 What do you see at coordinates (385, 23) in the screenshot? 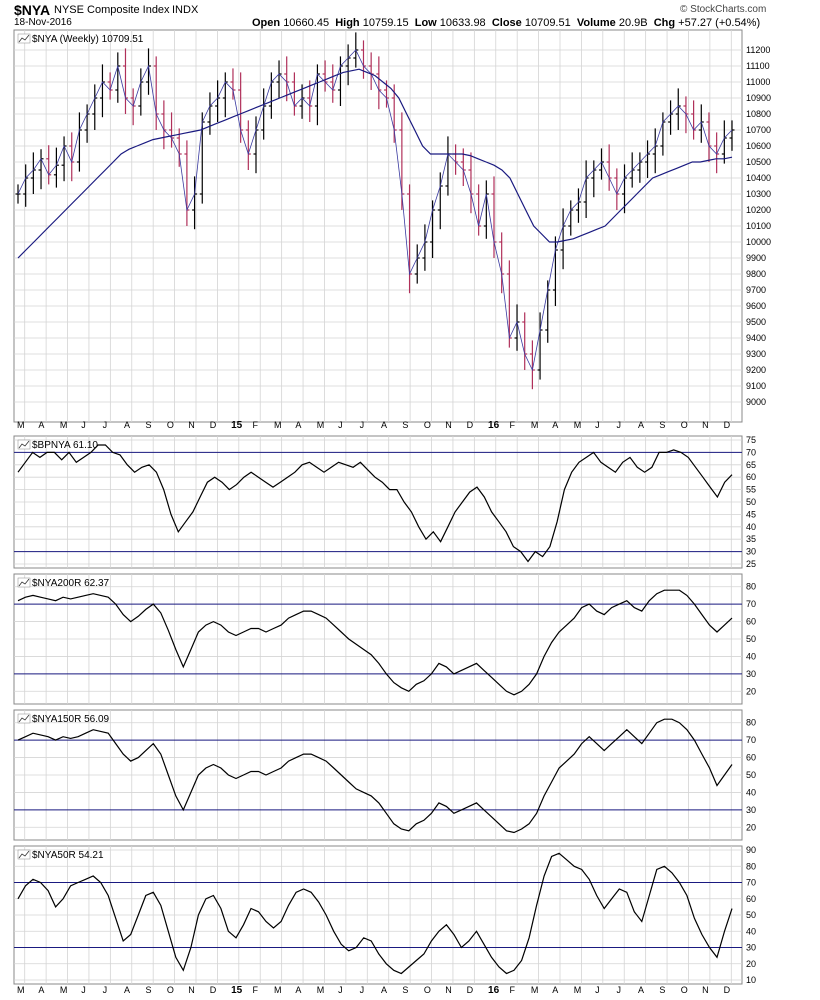
I see `high-value: 10759.15` at bounding box center [385, 23].